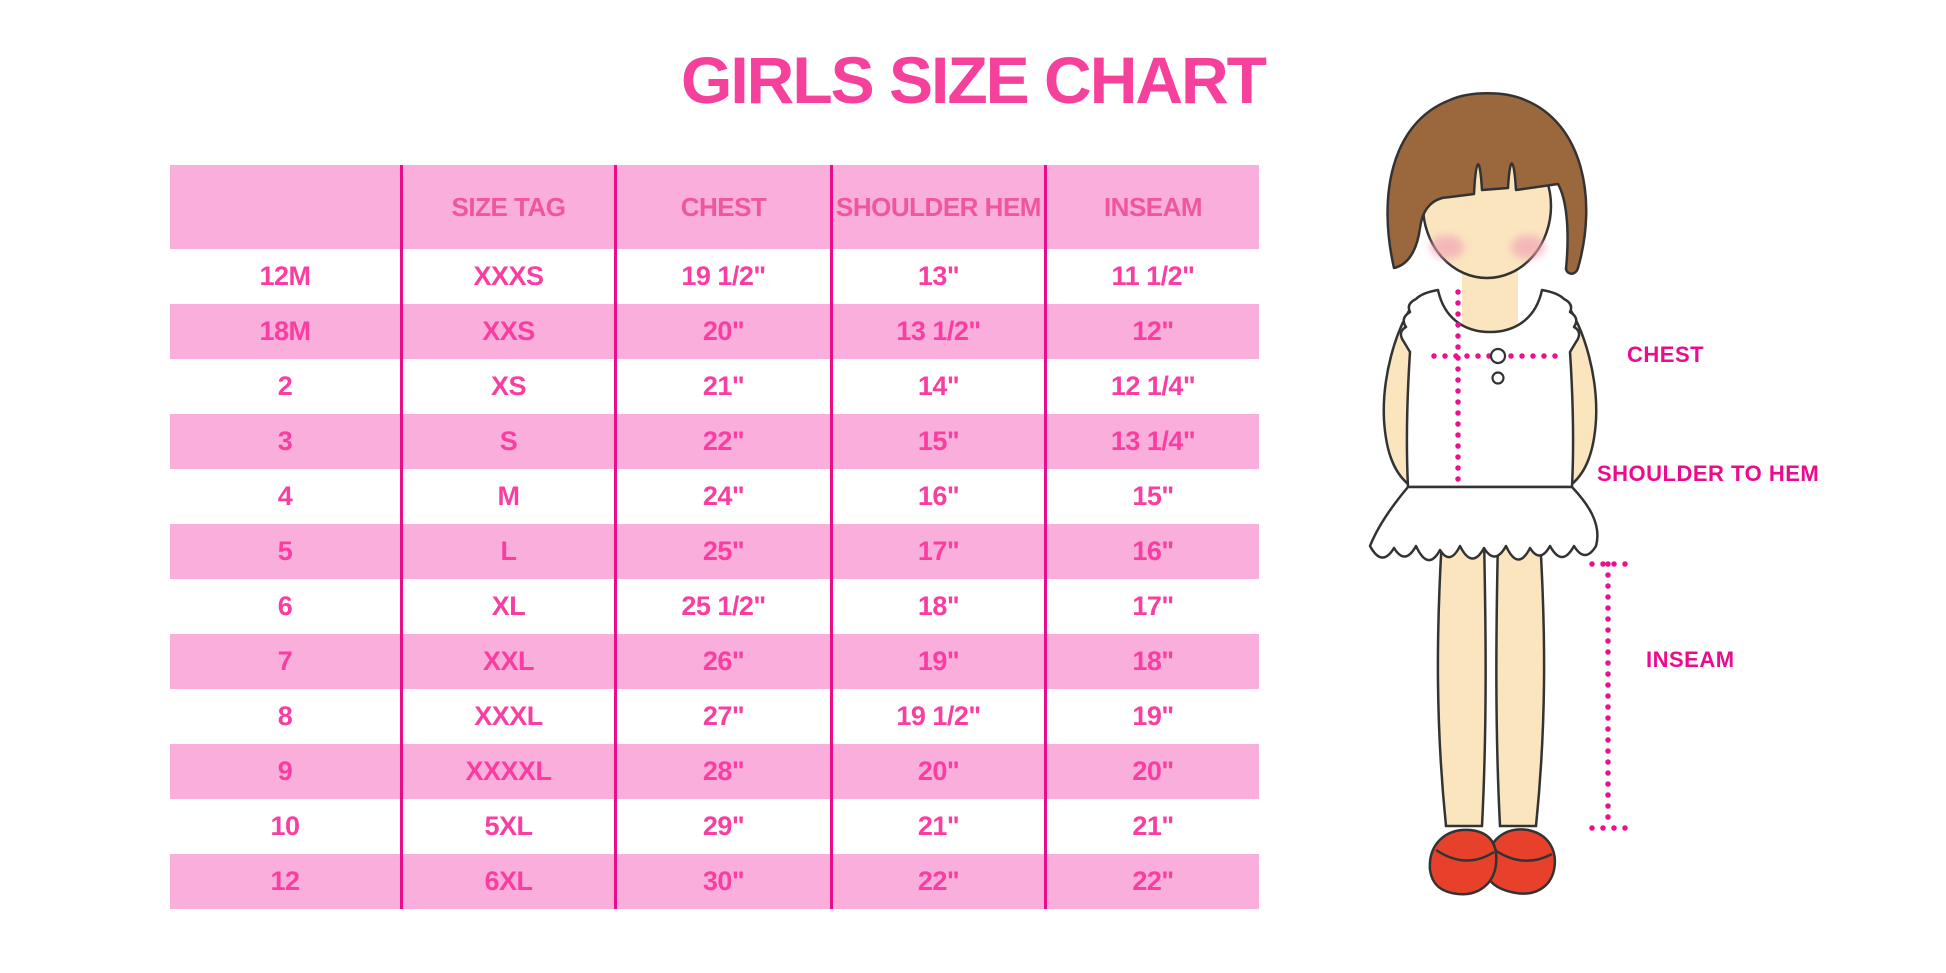 This screenshot has height=973, width=1946. What do you see at coordinates (1151, 606) in the screenshot?
I see `table-cell-col4: 17"` at bounding box center [1151, 606].